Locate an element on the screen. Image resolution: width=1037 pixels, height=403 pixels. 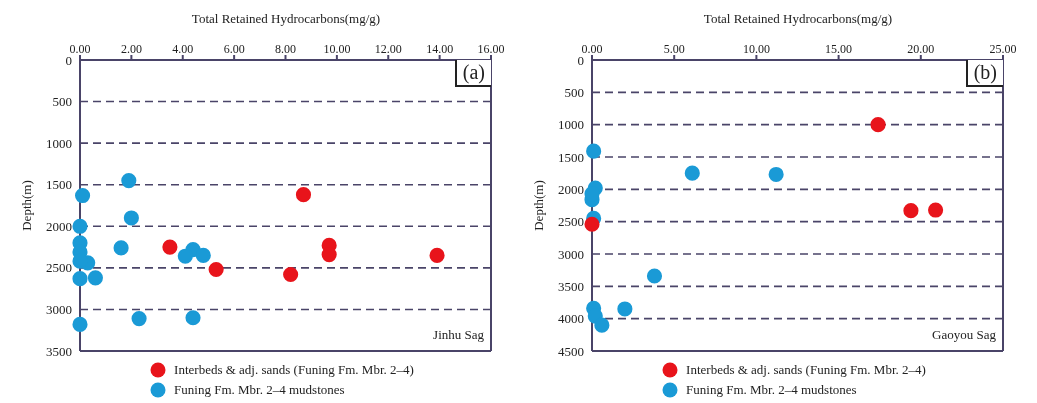
x-tick-label: 2.00 is located at coordinates (131, 49).